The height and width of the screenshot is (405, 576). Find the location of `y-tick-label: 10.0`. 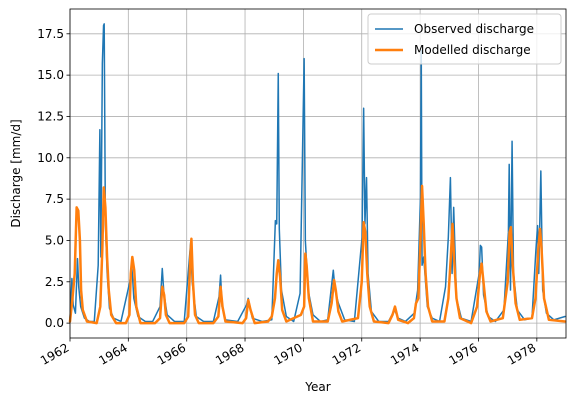

y-tick-label: 10.0 is located at coordinates (50, 158).